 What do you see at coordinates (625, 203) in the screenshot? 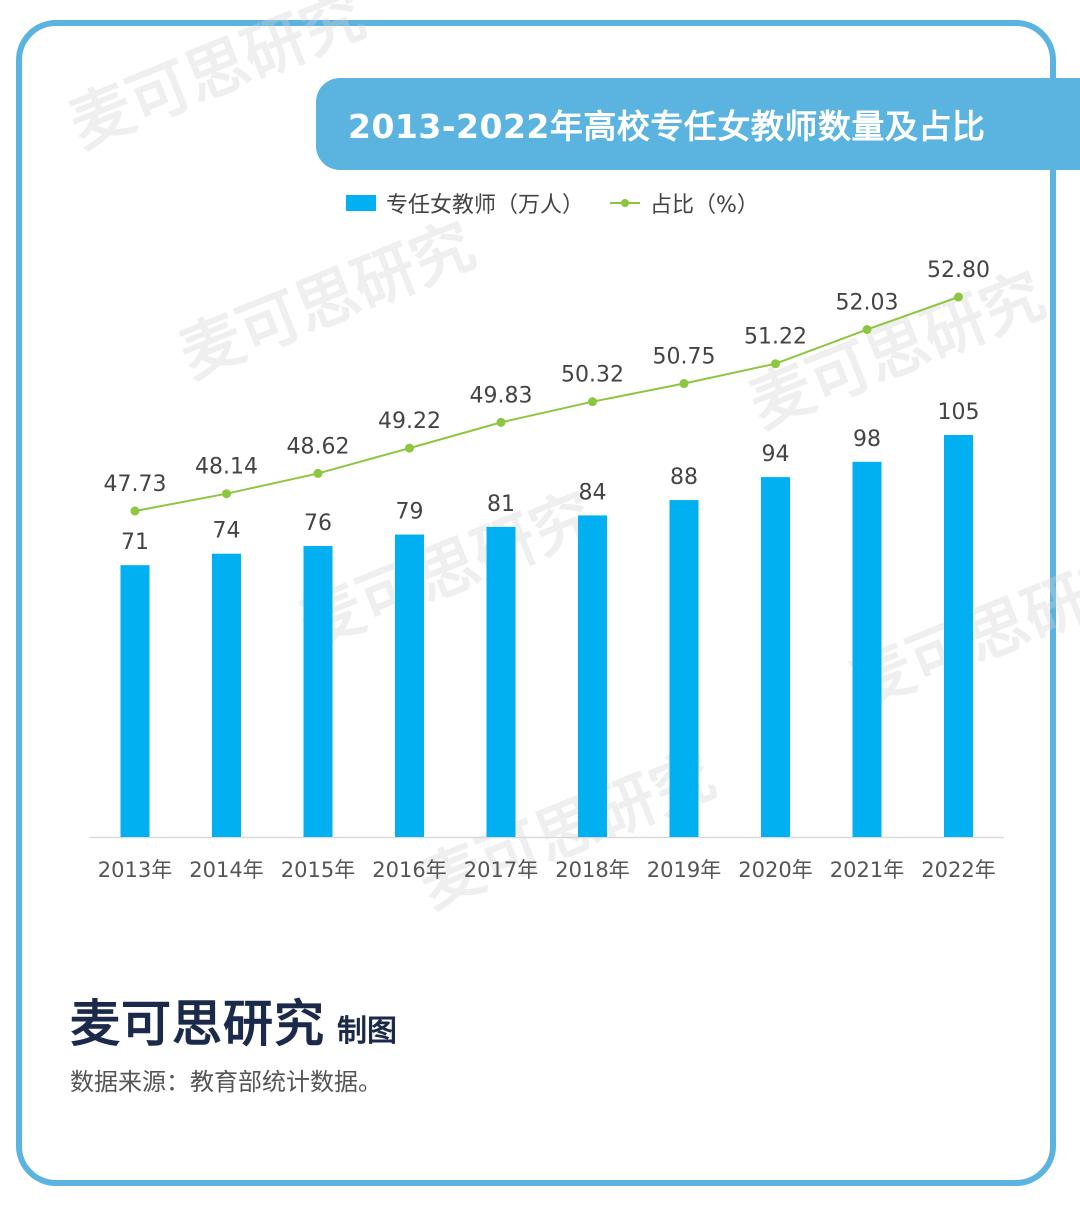
I see `legend-line-swatch` at bounding box center [625, 203].